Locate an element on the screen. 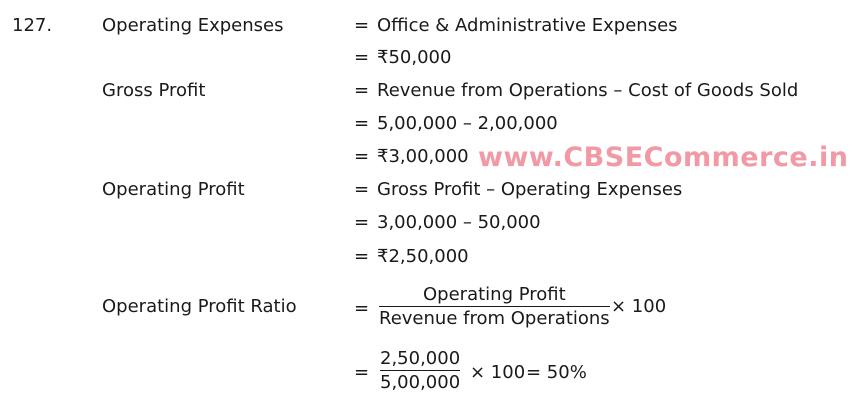  numerator: Operating Profit is located at coordinates (494, 294).